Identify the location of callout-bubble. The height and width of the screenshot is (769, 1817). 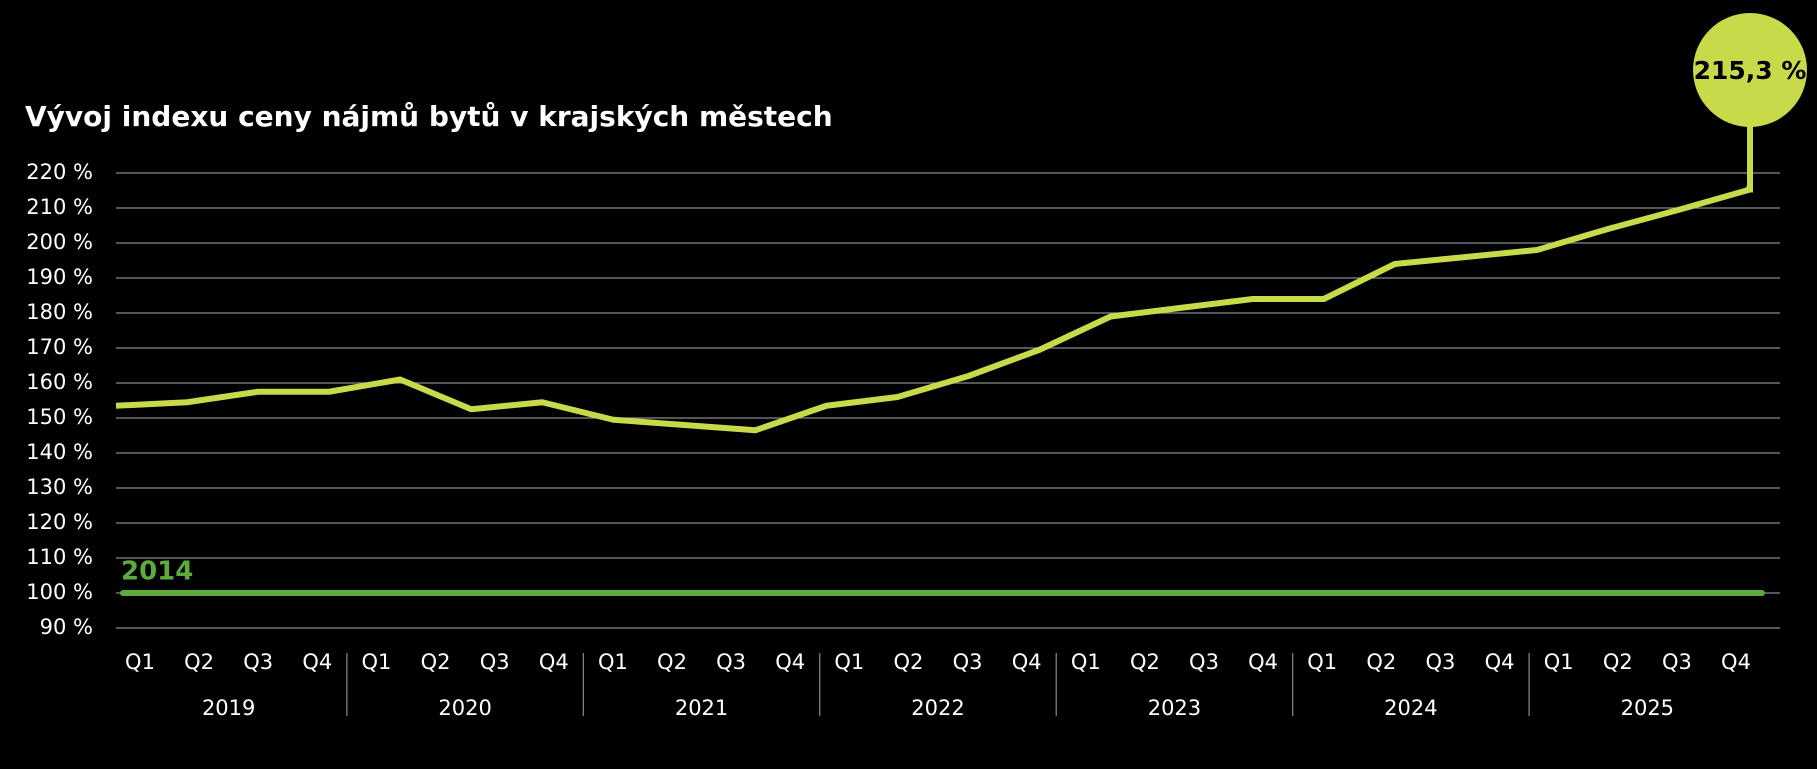
(1750, 70).